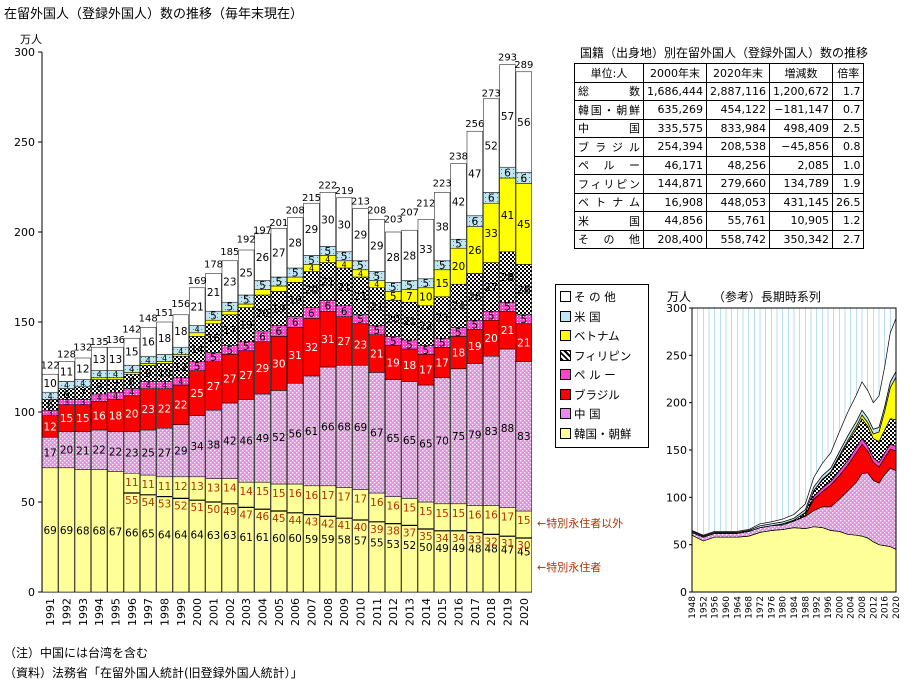  What do you see at coordinates (848, 128) in the screenshot?
I see `table-cell: 2.5` at bounding box center [848, 128].